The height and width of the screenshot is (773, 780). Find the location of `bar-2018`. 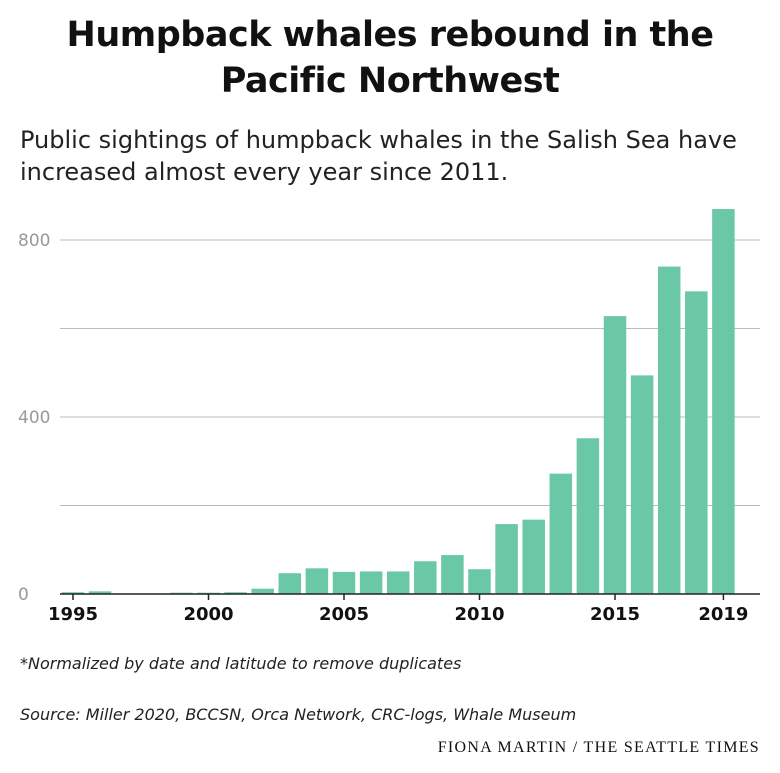

bar-2018 is located at coordinates (696, 442).